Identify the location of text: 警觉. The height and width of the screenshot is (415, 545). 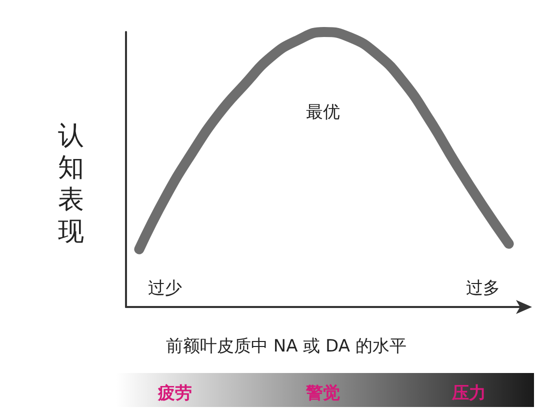
(322, 394).